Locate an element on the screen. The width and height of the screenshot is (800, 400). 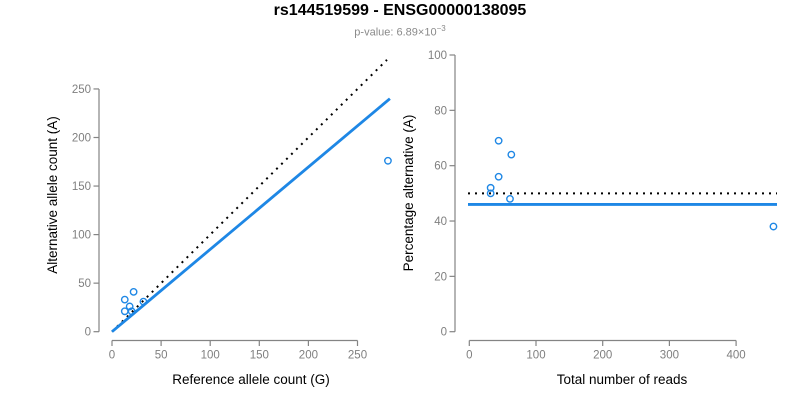
x-tick-label: 400 is located at coordinates (736, 356).